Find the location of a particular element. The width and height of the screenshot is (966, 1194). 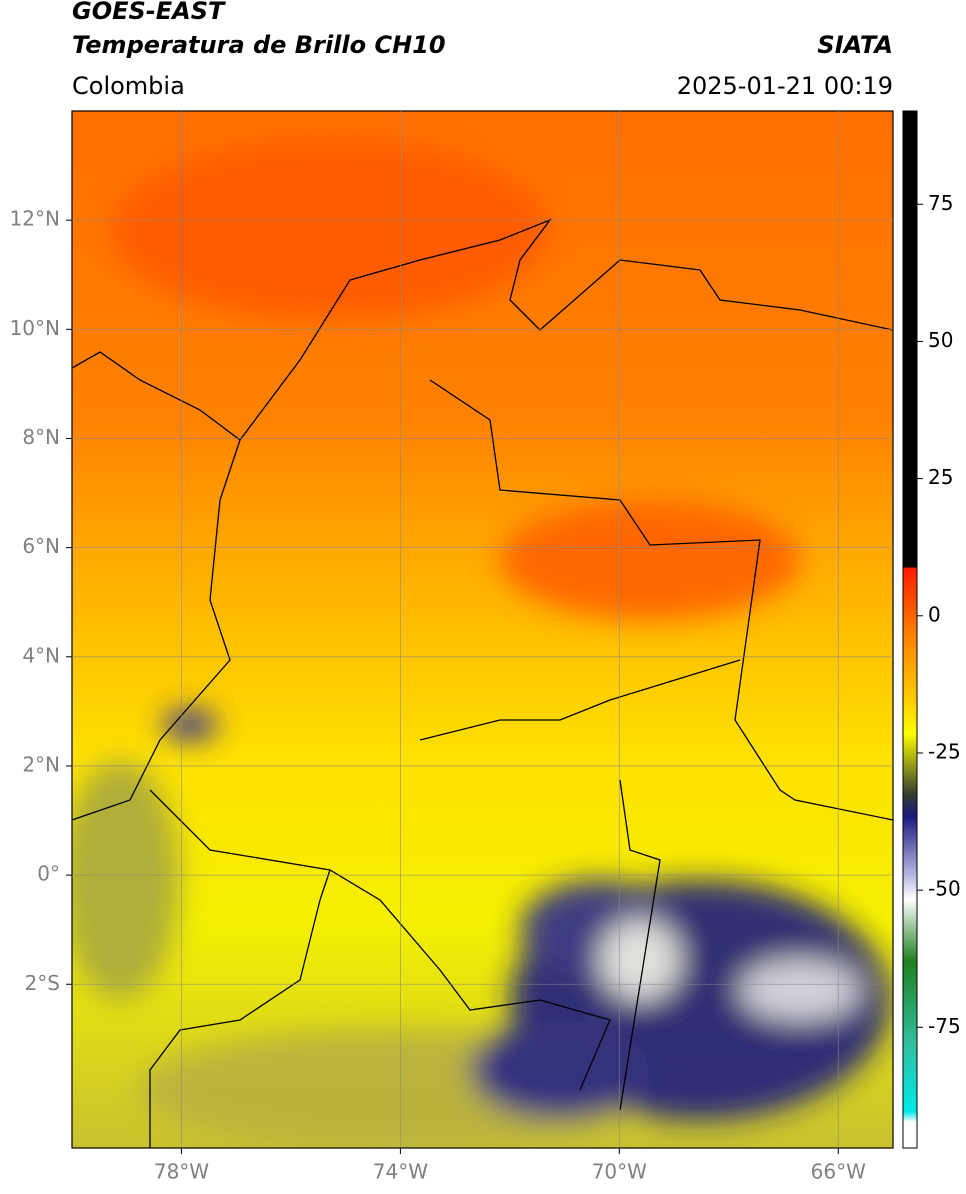

y-tick-label: 6°N is located at coordinates (41, 546).